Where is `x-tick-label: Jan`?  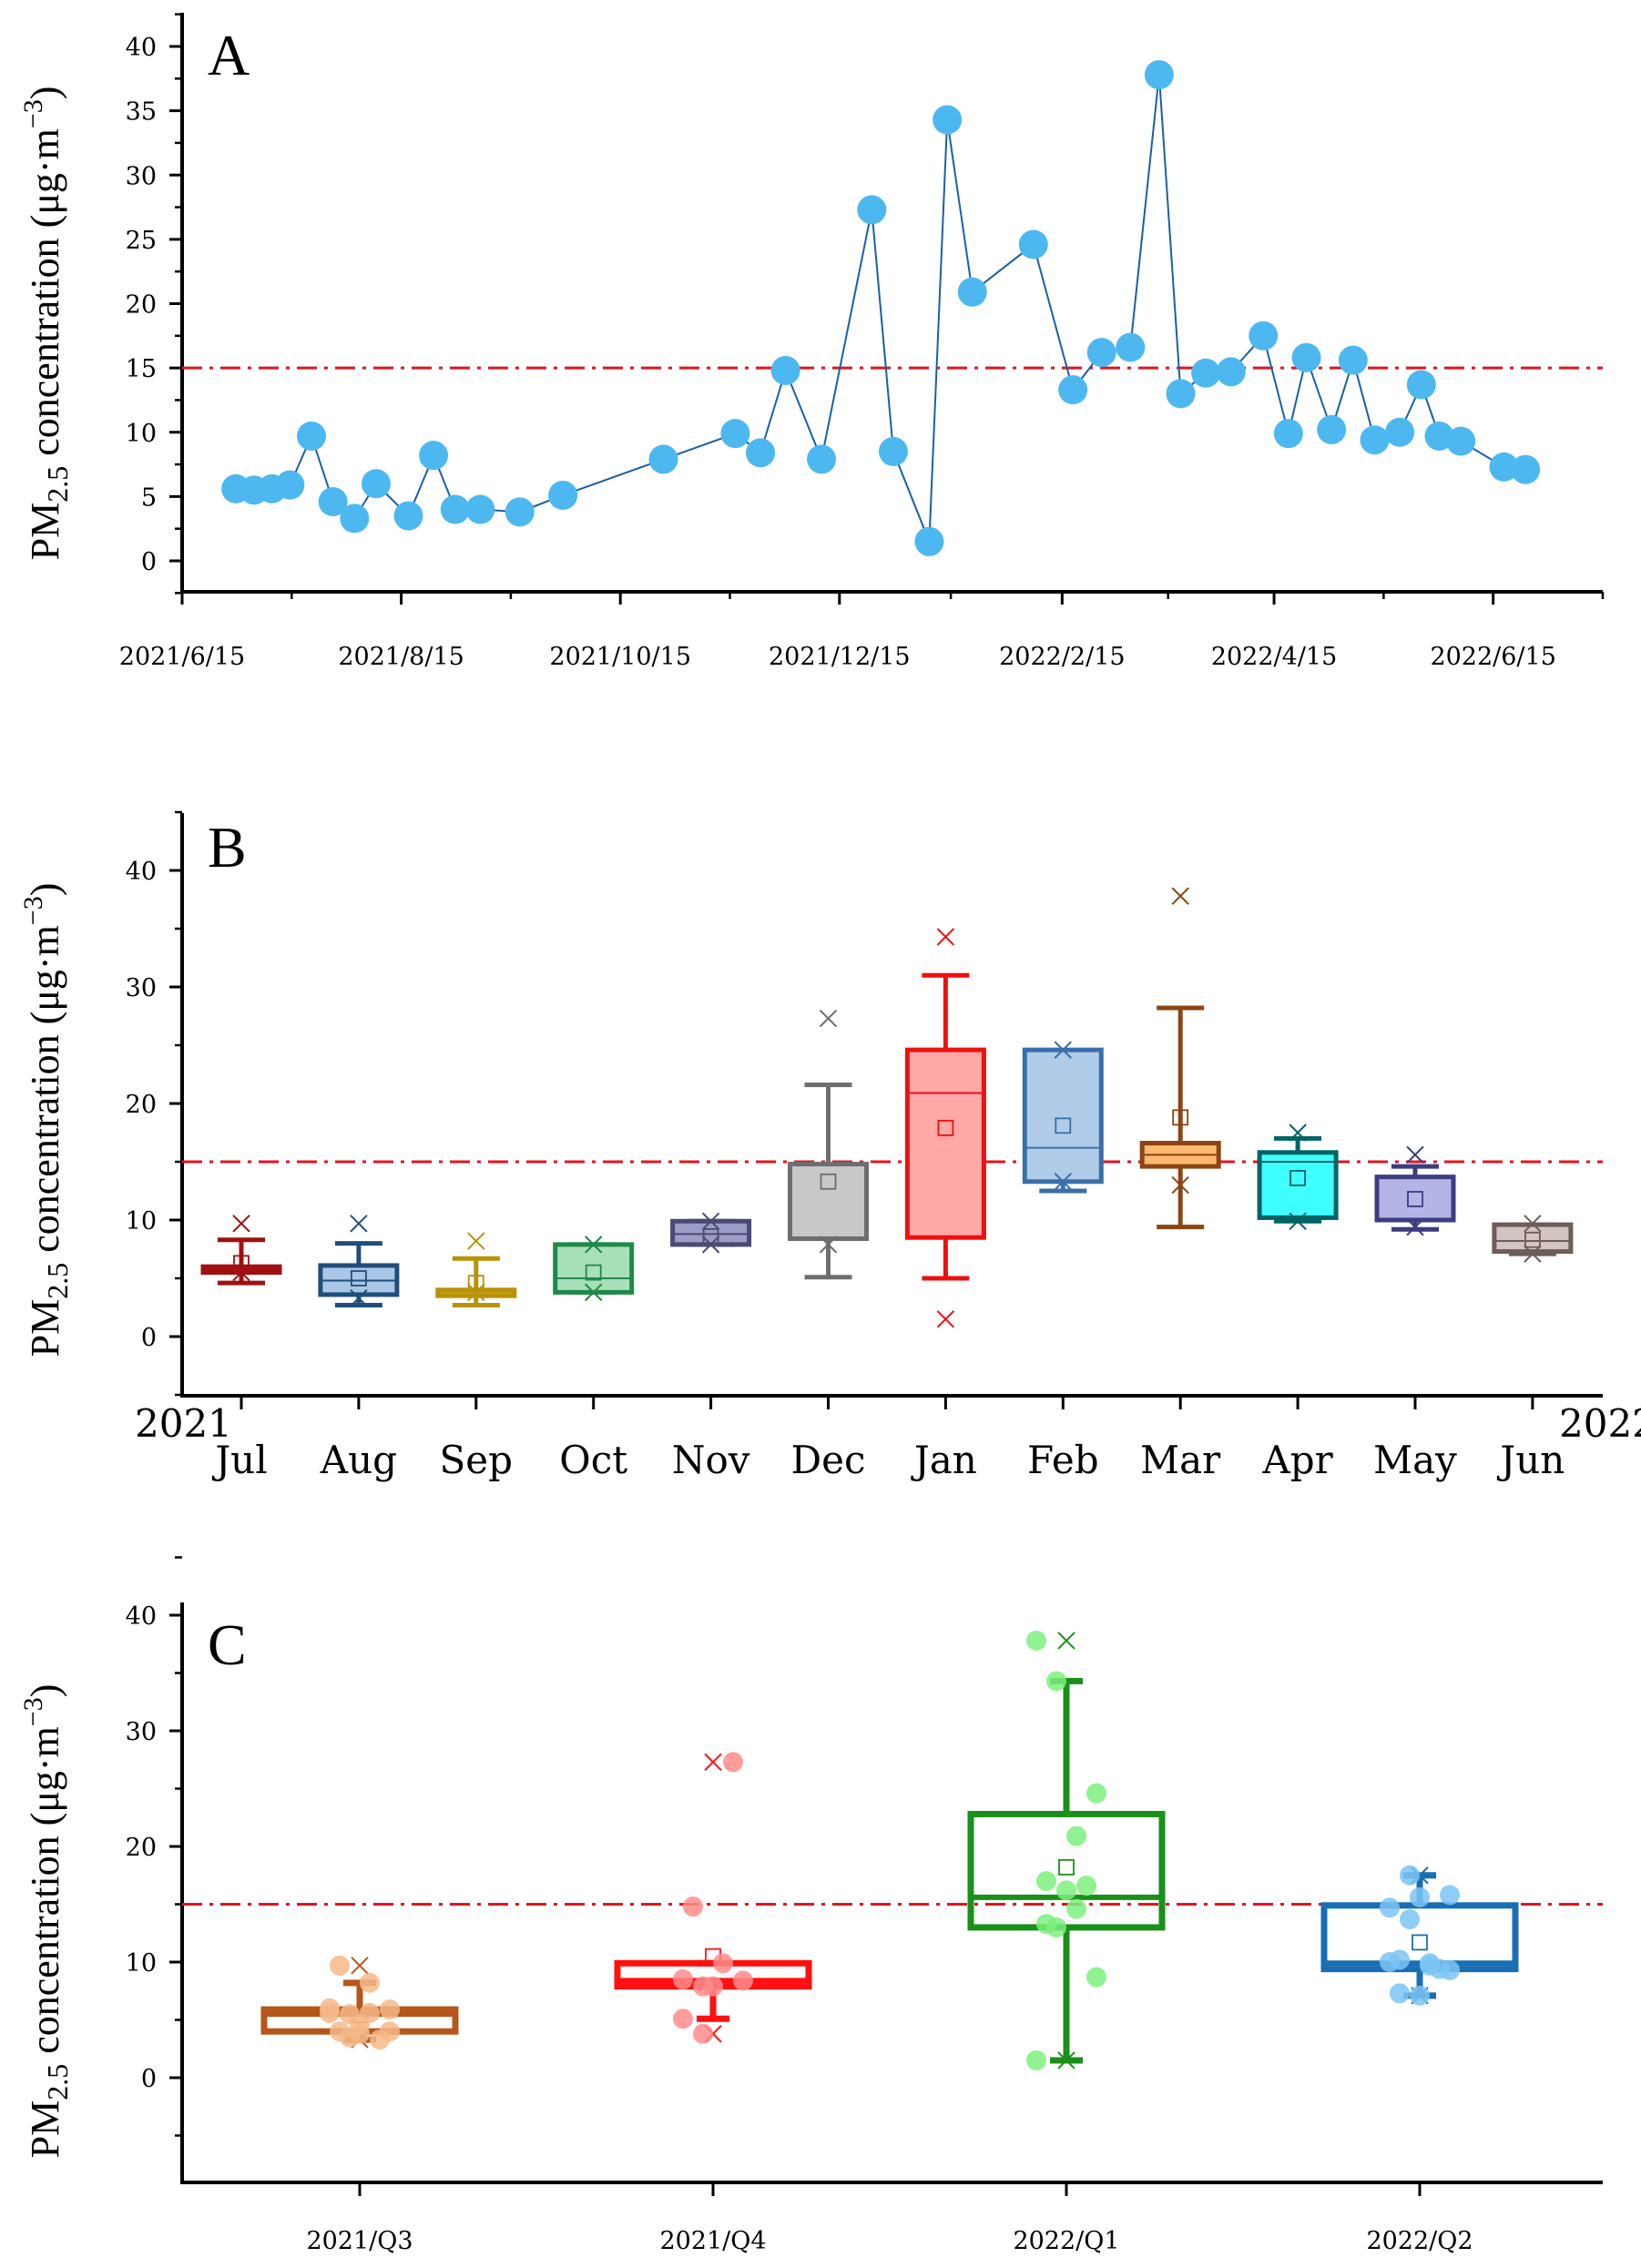 x-tick-label: Jan is located at coordinates (944, 1460).